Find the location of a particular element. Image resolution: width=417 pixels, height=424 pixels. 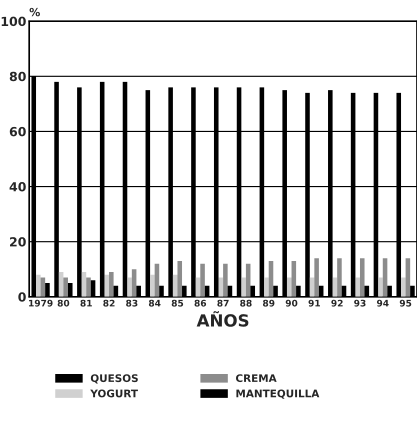

y-tick-label: 0 is located at coordinates (22, 297).